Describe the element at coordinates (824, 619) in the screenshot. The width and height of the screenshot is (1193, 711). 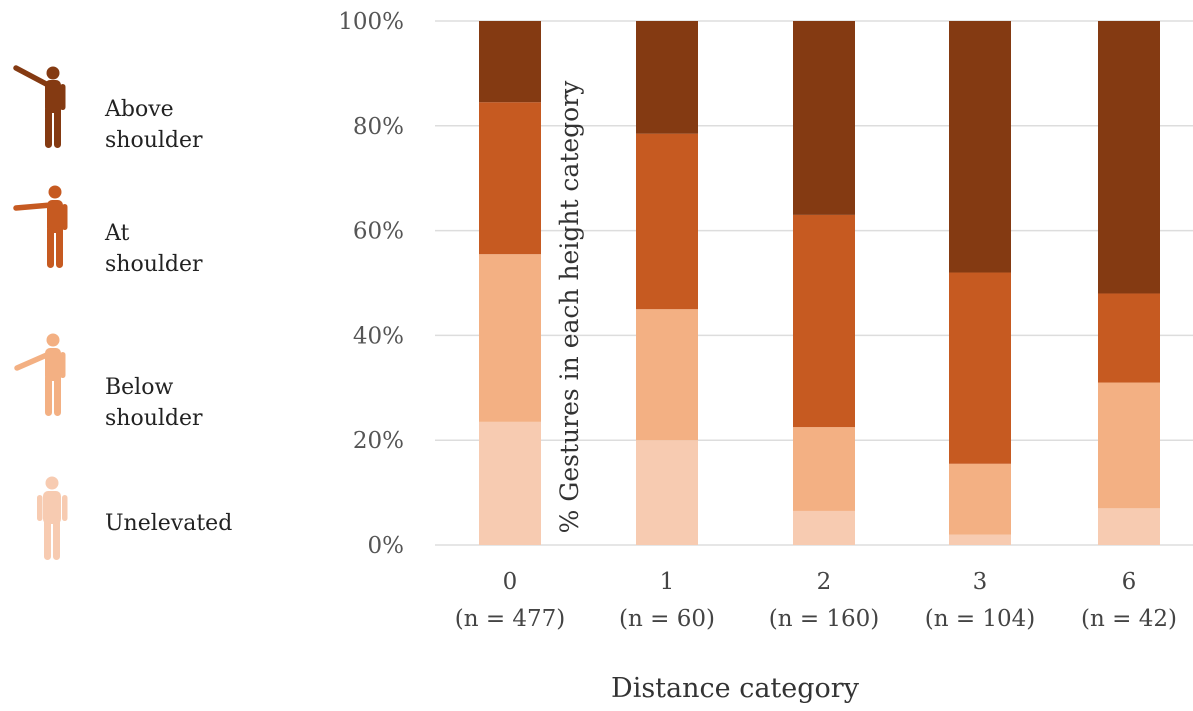
I see `x-tick-count-label: (n = 160)` at that location.